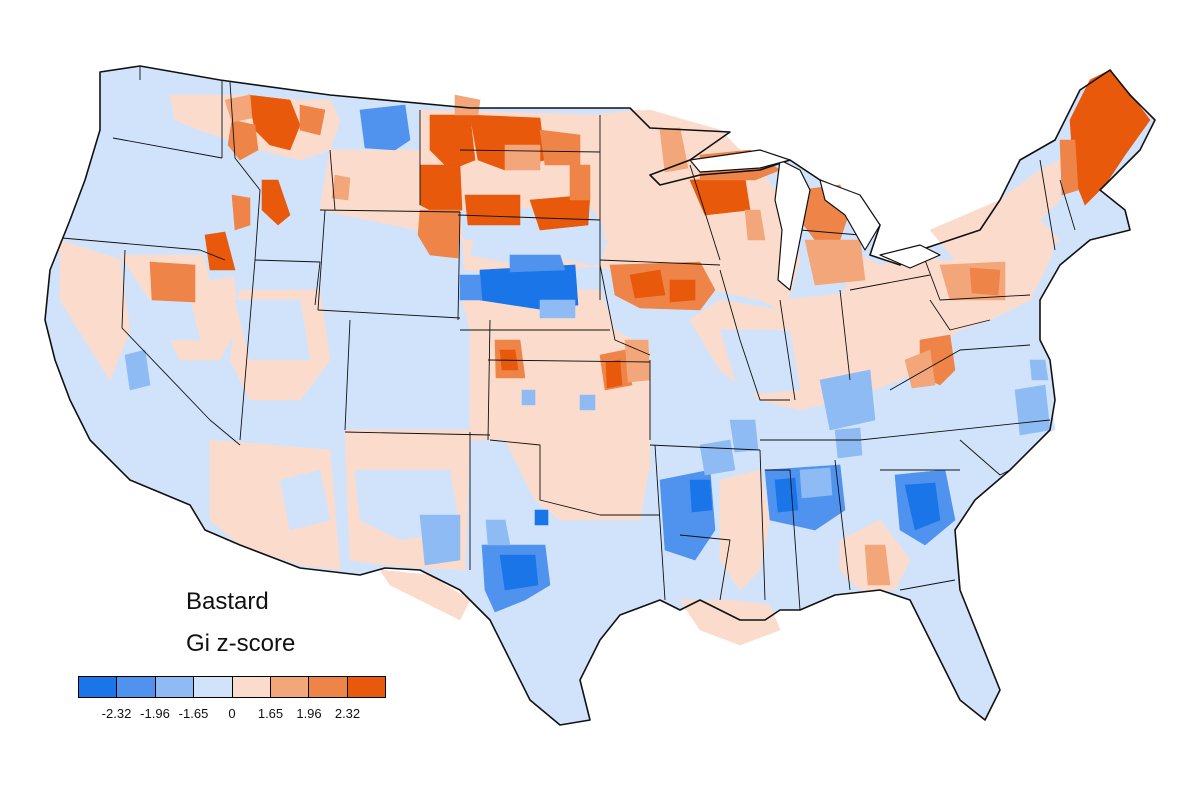 The height and width of the screenshot is (800, 1200). I want to click on legend-tick-label: -1.96, so click(155, 713).